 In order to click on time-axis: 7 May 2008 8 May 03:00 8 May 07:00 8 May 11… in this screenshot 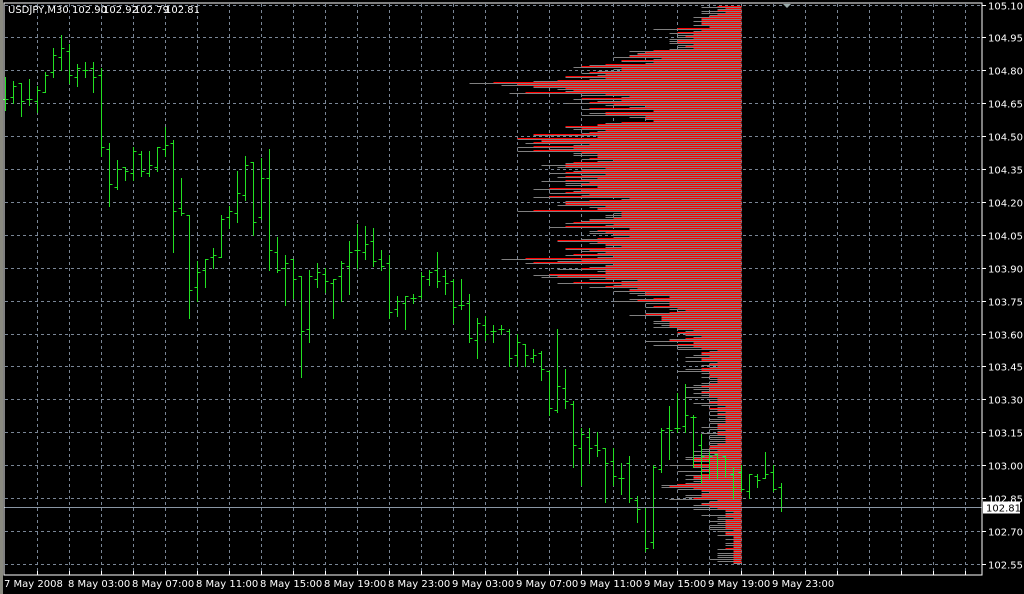, I will do `click(485, 580)`.